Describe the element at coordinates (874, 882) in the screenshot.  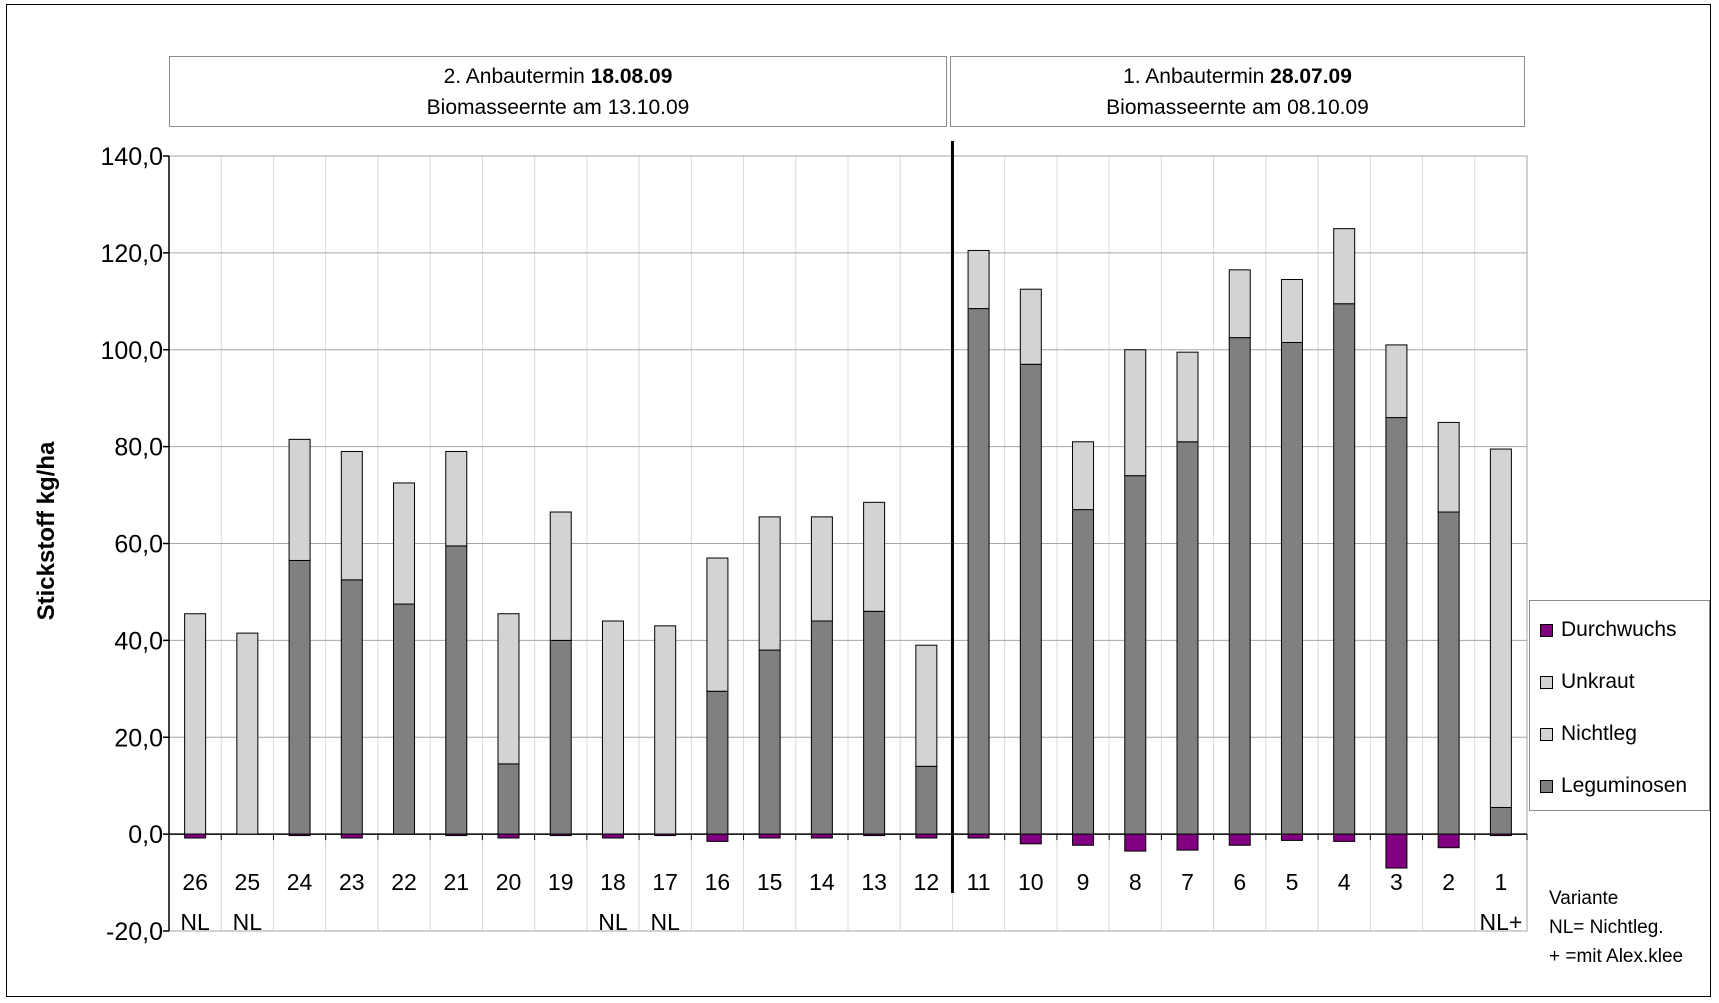
I see `x-tick-label-13: 13` at that location.